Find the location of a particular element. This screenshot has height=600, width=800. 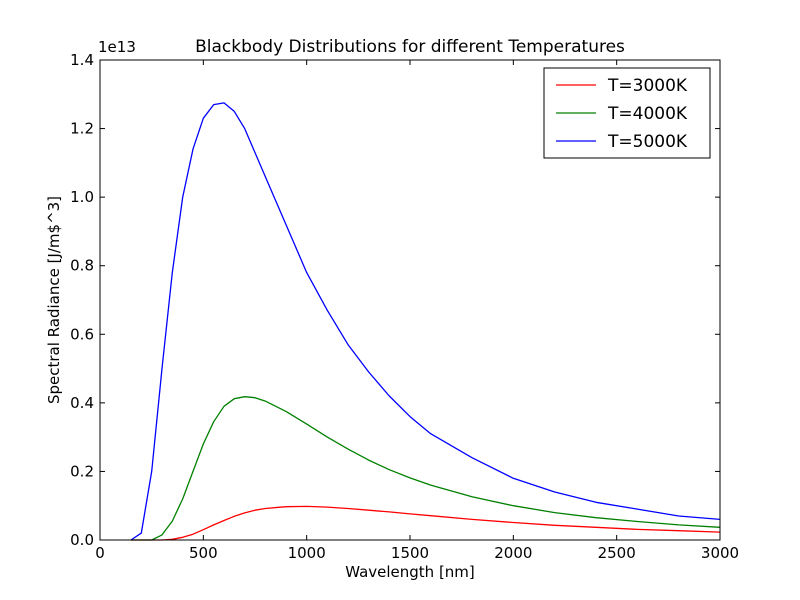

legend: T=3000K T=4000K T=5000K is located at coordinates (627, 113).